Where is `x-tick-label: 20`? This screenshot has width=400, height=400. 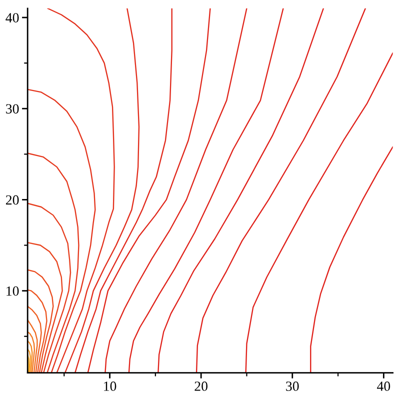
x-tick-label: 20 is located at coordinates (201, 386).